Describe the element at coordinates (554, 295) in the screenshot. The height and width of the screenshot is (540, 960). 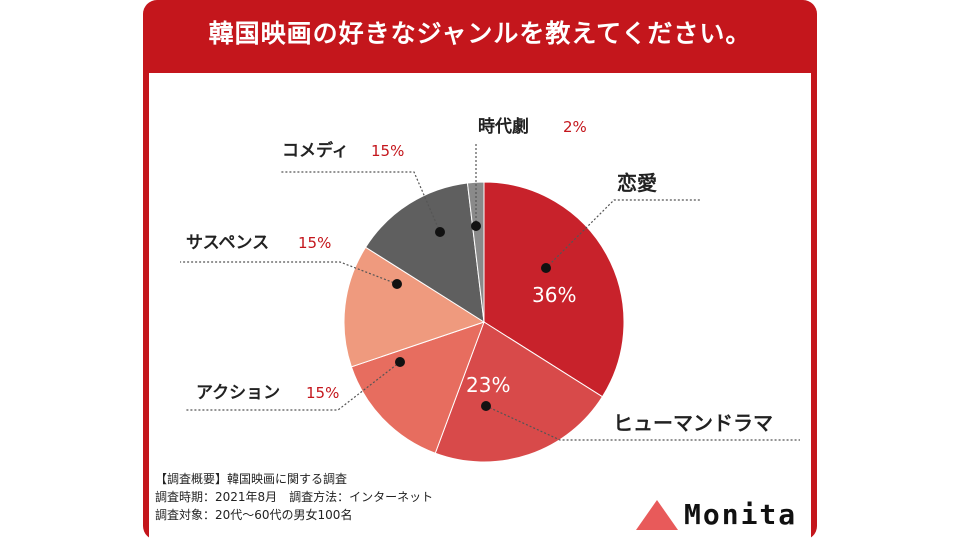
I see `value-label-0: 36%` at that location.